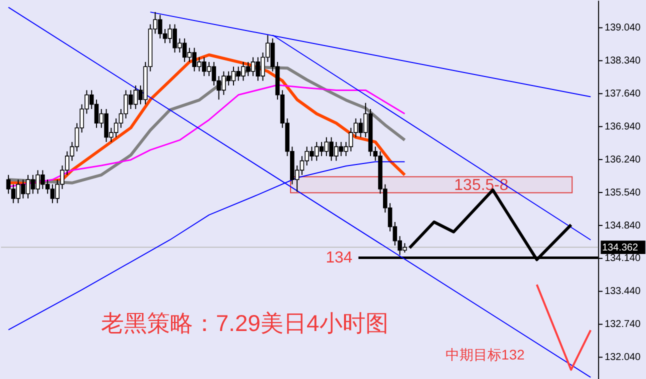  Describe the element at coordinates (623, 94) in the screenshot. I see `y-tick-label: 137.640` at that location.